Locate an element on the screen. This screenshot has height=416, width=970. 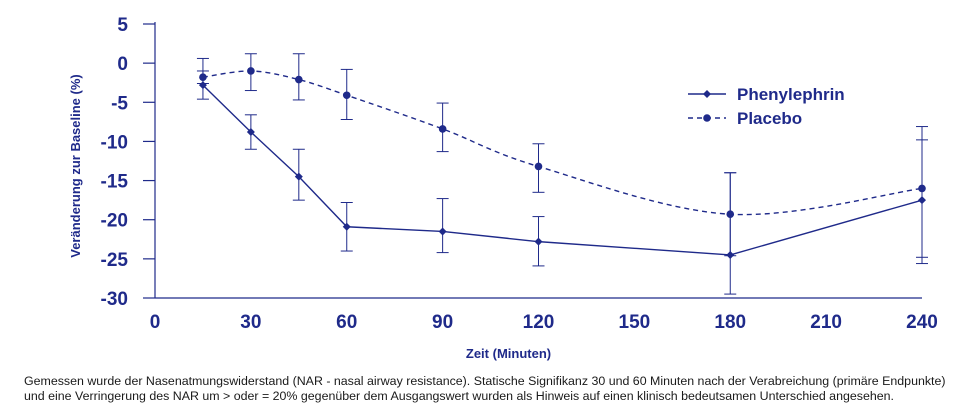
y-tick-label: -30 is located at coordinates (114, 299).